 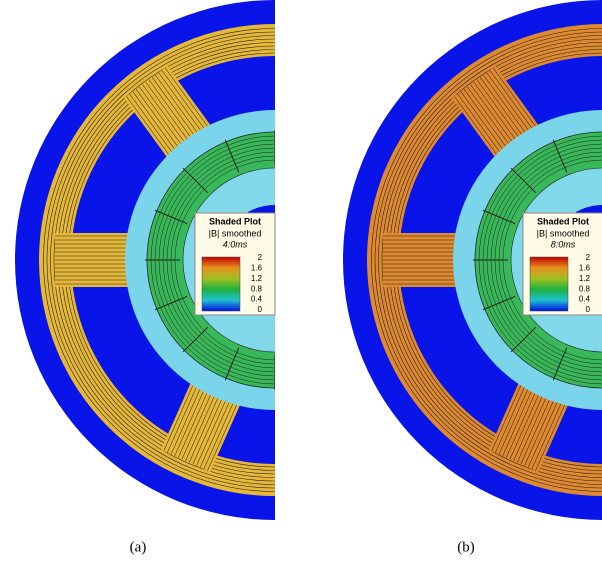 What do you see at coordinates (138, 547) in the screenshot?
I see `panel-label: (a)` at bounding box center [138, 547].